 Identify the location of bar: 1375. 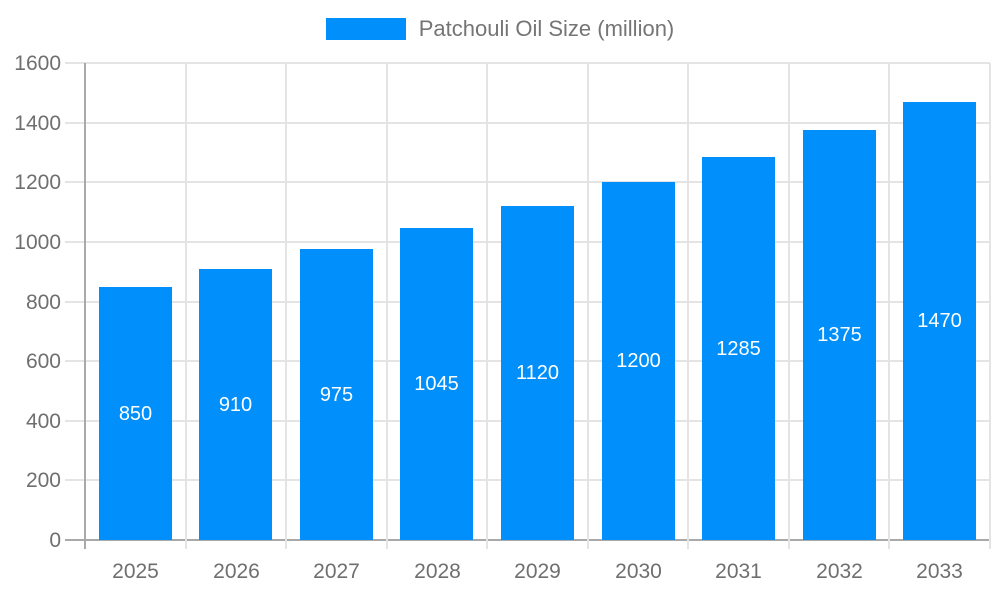
(839, 335).